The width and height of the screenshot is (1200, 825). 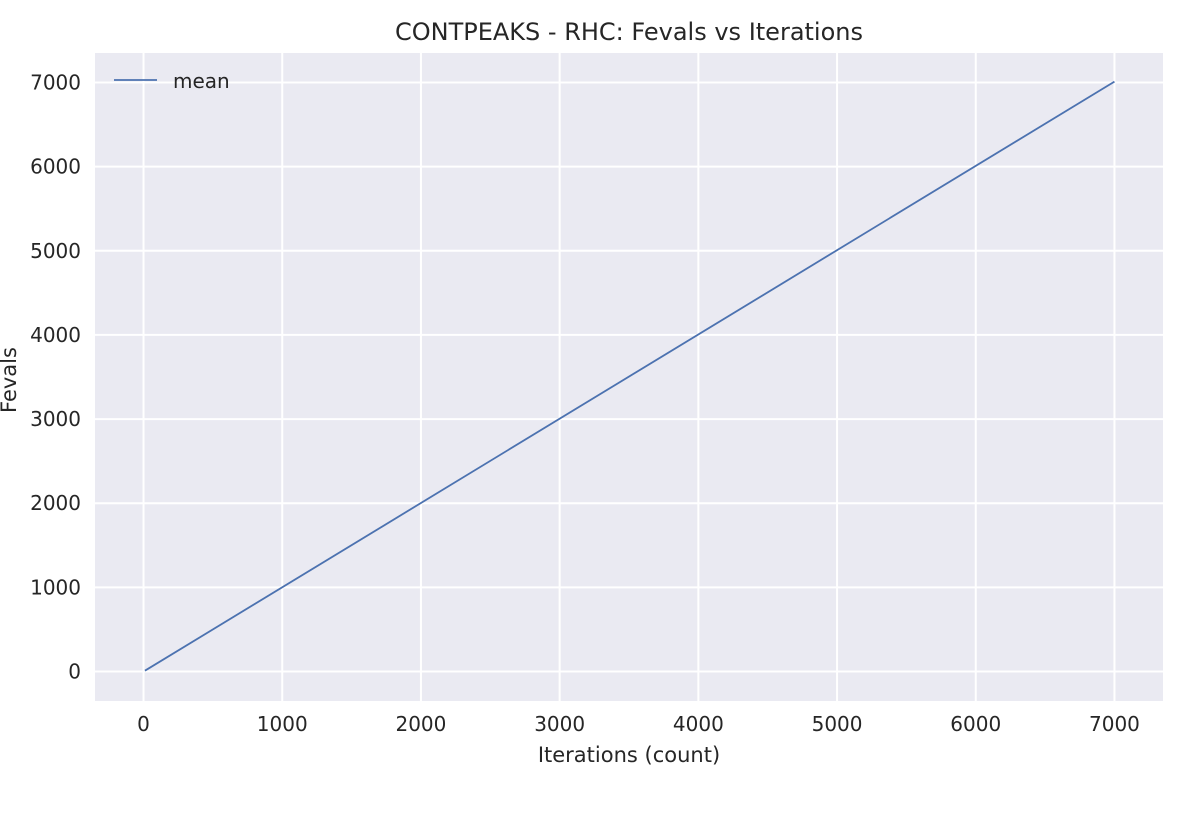 What do you see at coordinates (837, 724) in the screenshot?
I see `x-tick-label: 5000` at bounding box center [837, 724].